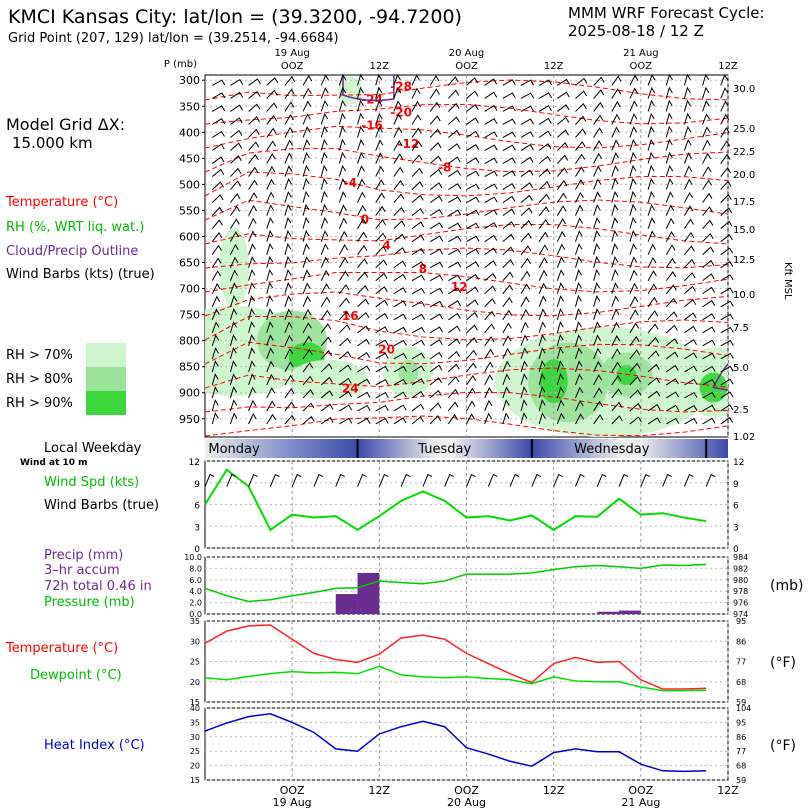 Image resolution: width=810 pixels, height=811 pixels. What do you see at coordinates (39, 355) in the screenshot?
I see `rh70-label: RH > 70%` at bounding box center [39, 355].